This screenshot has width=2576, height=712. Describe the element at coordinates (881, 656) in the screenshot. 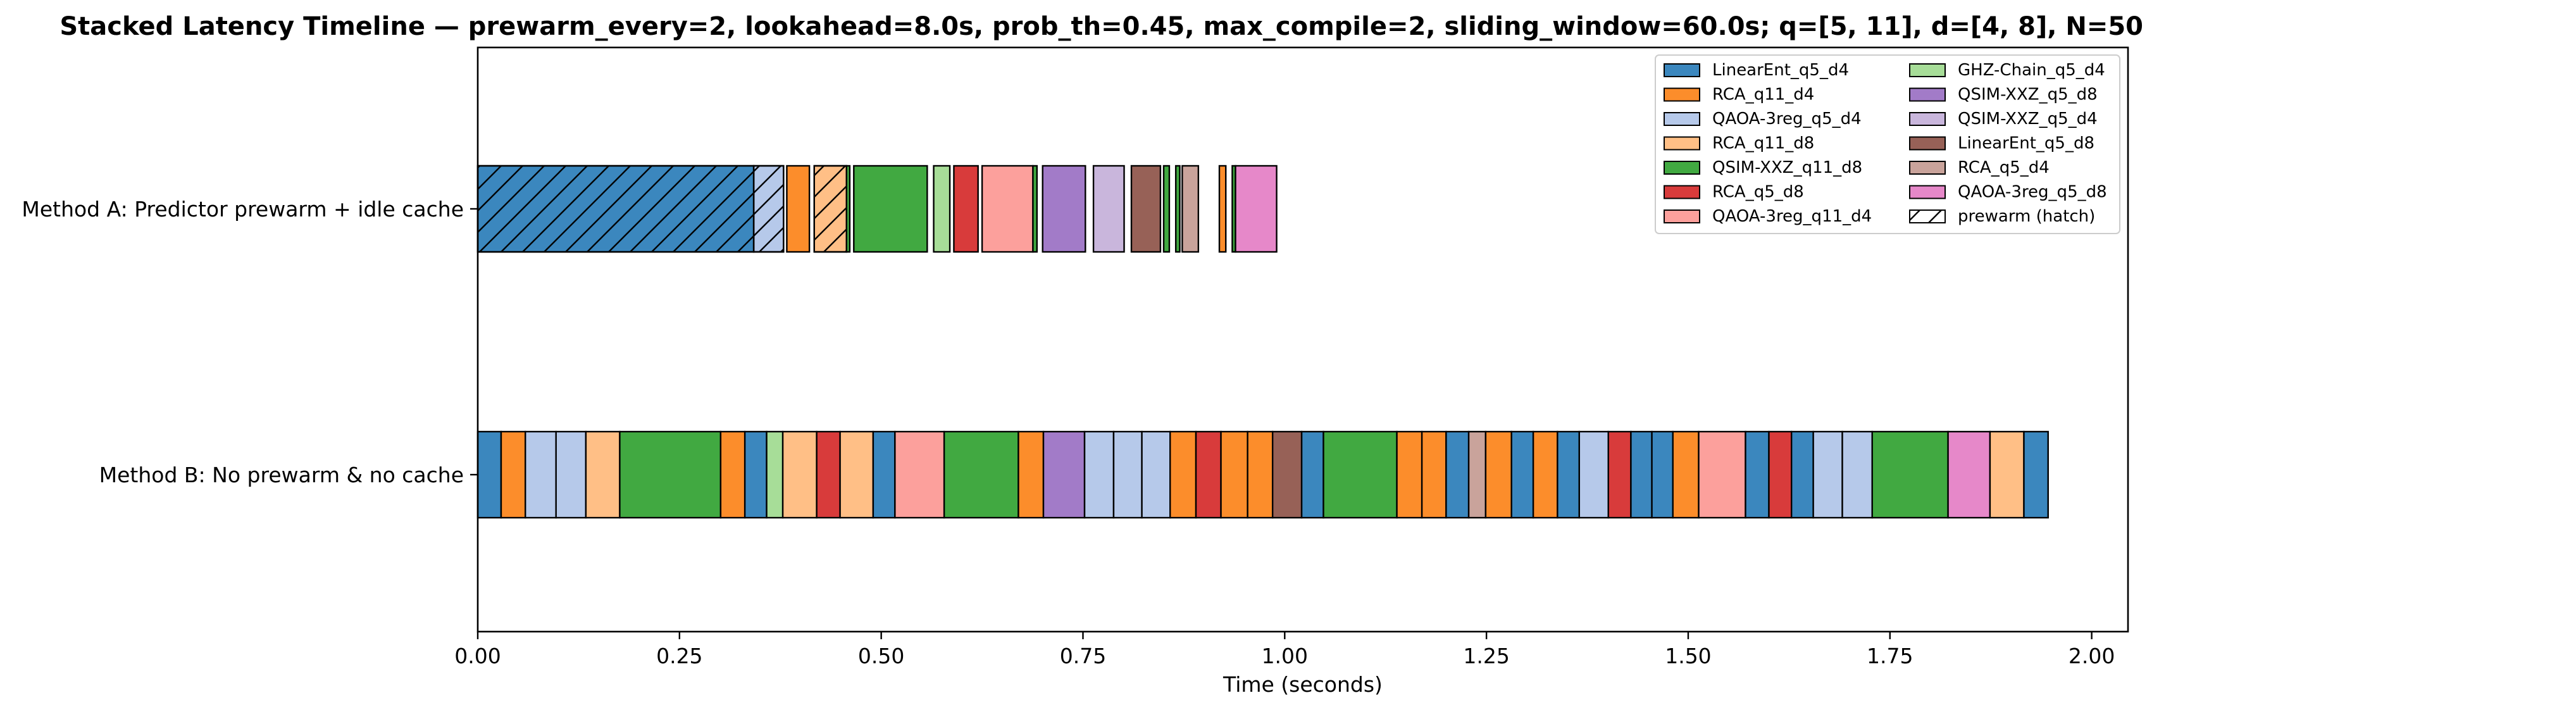

I see `x-tick-label-3: 0.50` at that location.